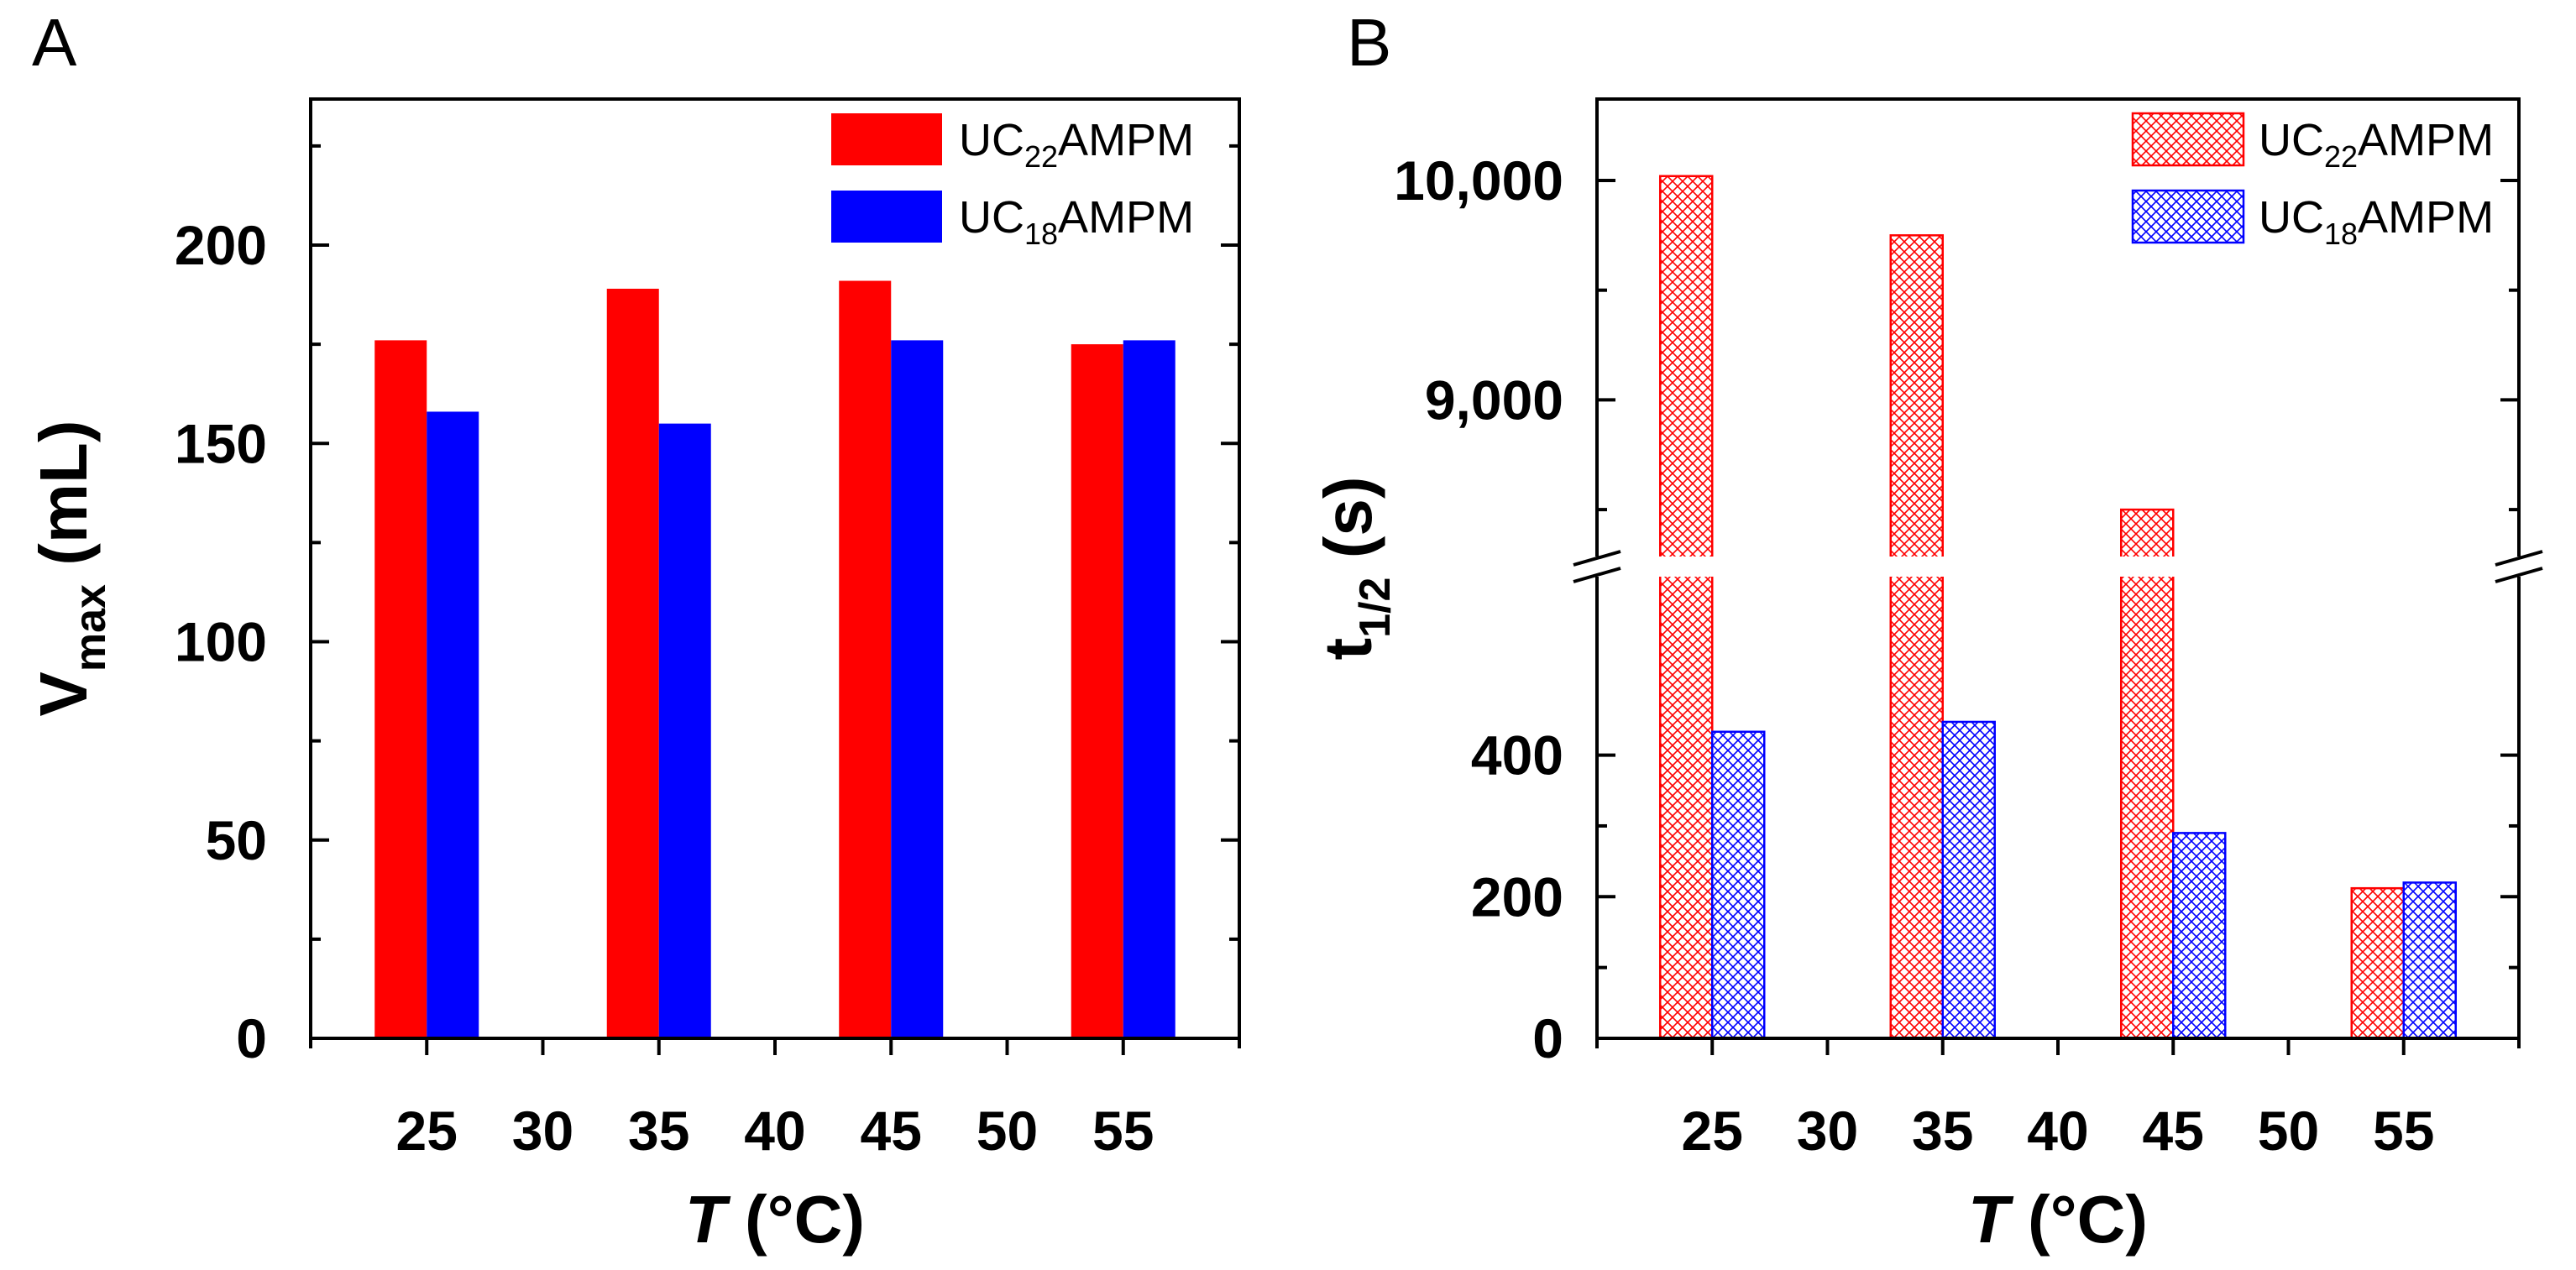  What do you see at coordinates (54, 43) in the screenshot?
I see `panel-letter-a: A` at bounding box center [54, 43].